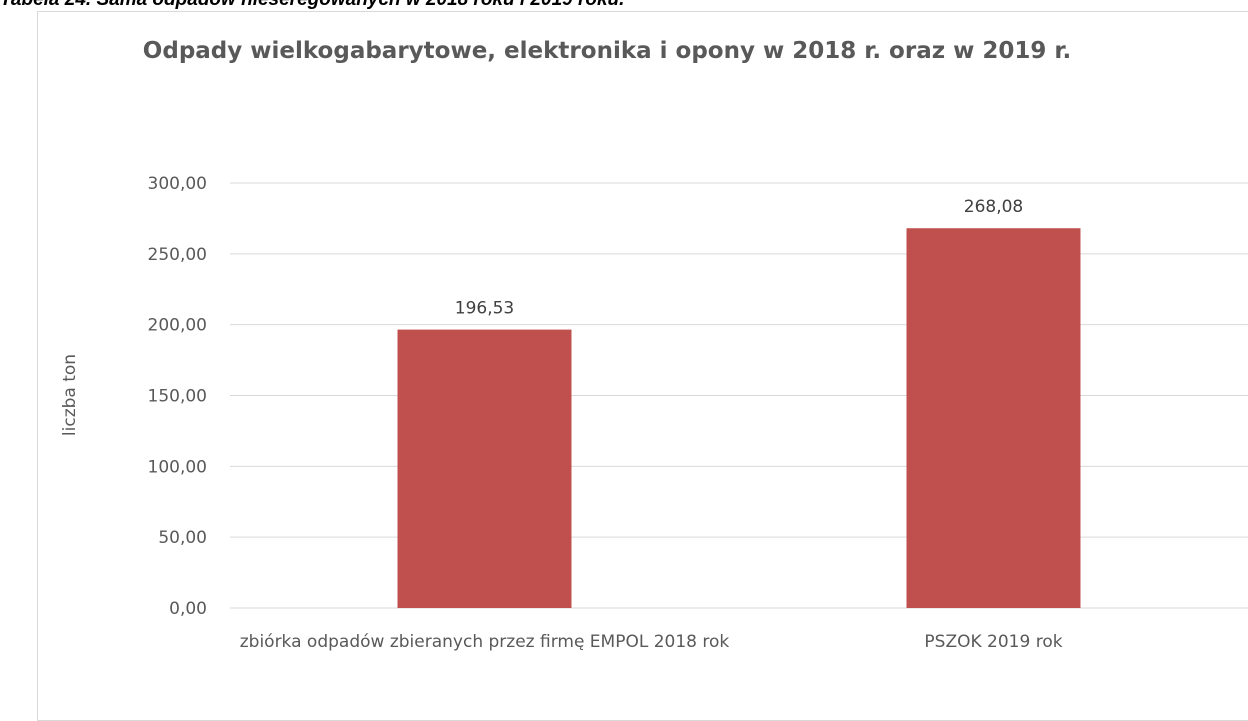  I want to click on y-tick-label: 150,00, so click(177, 397).